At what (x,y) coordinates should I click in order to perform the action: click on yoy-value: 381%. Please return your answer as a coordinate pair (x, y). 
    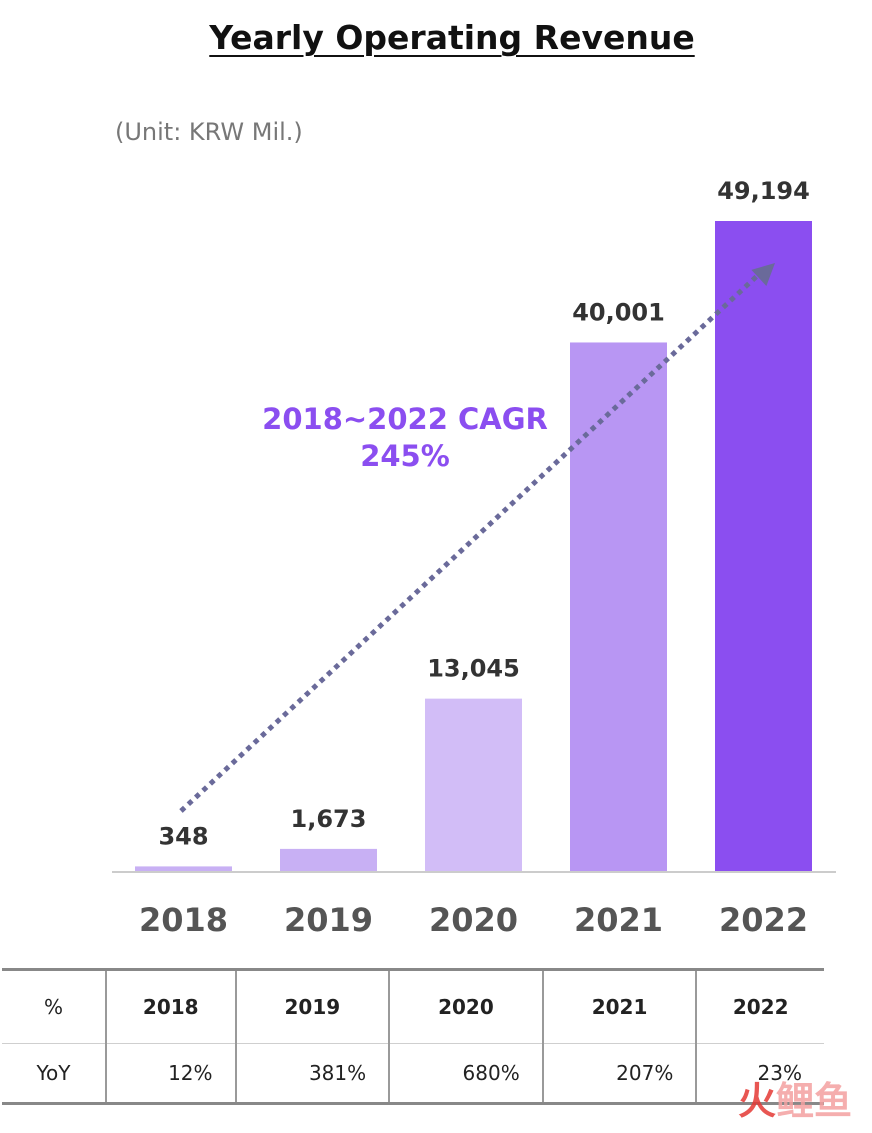
    Looking at the image, I should click on (313, 1074).